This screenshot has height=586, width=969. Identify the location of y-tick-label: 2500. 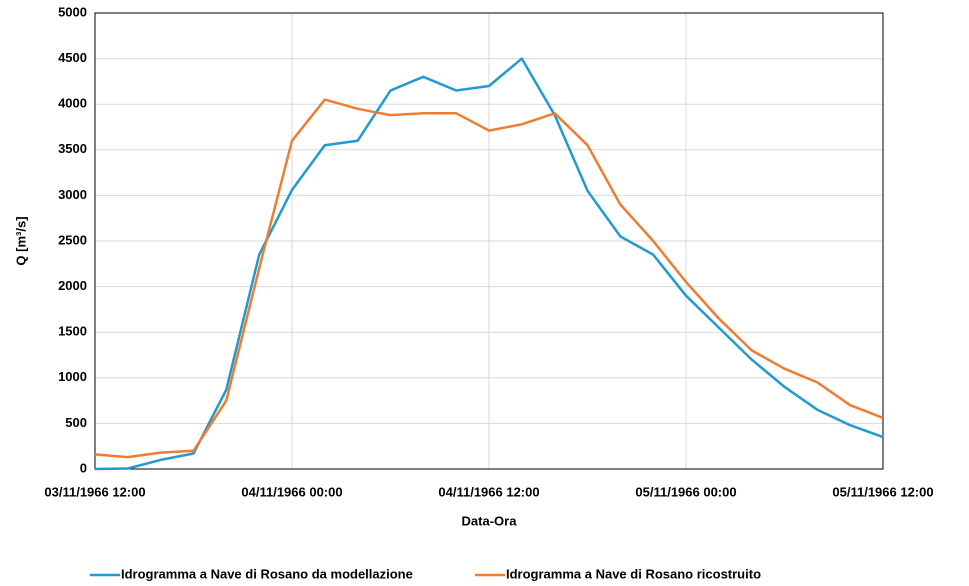
(72, 239).